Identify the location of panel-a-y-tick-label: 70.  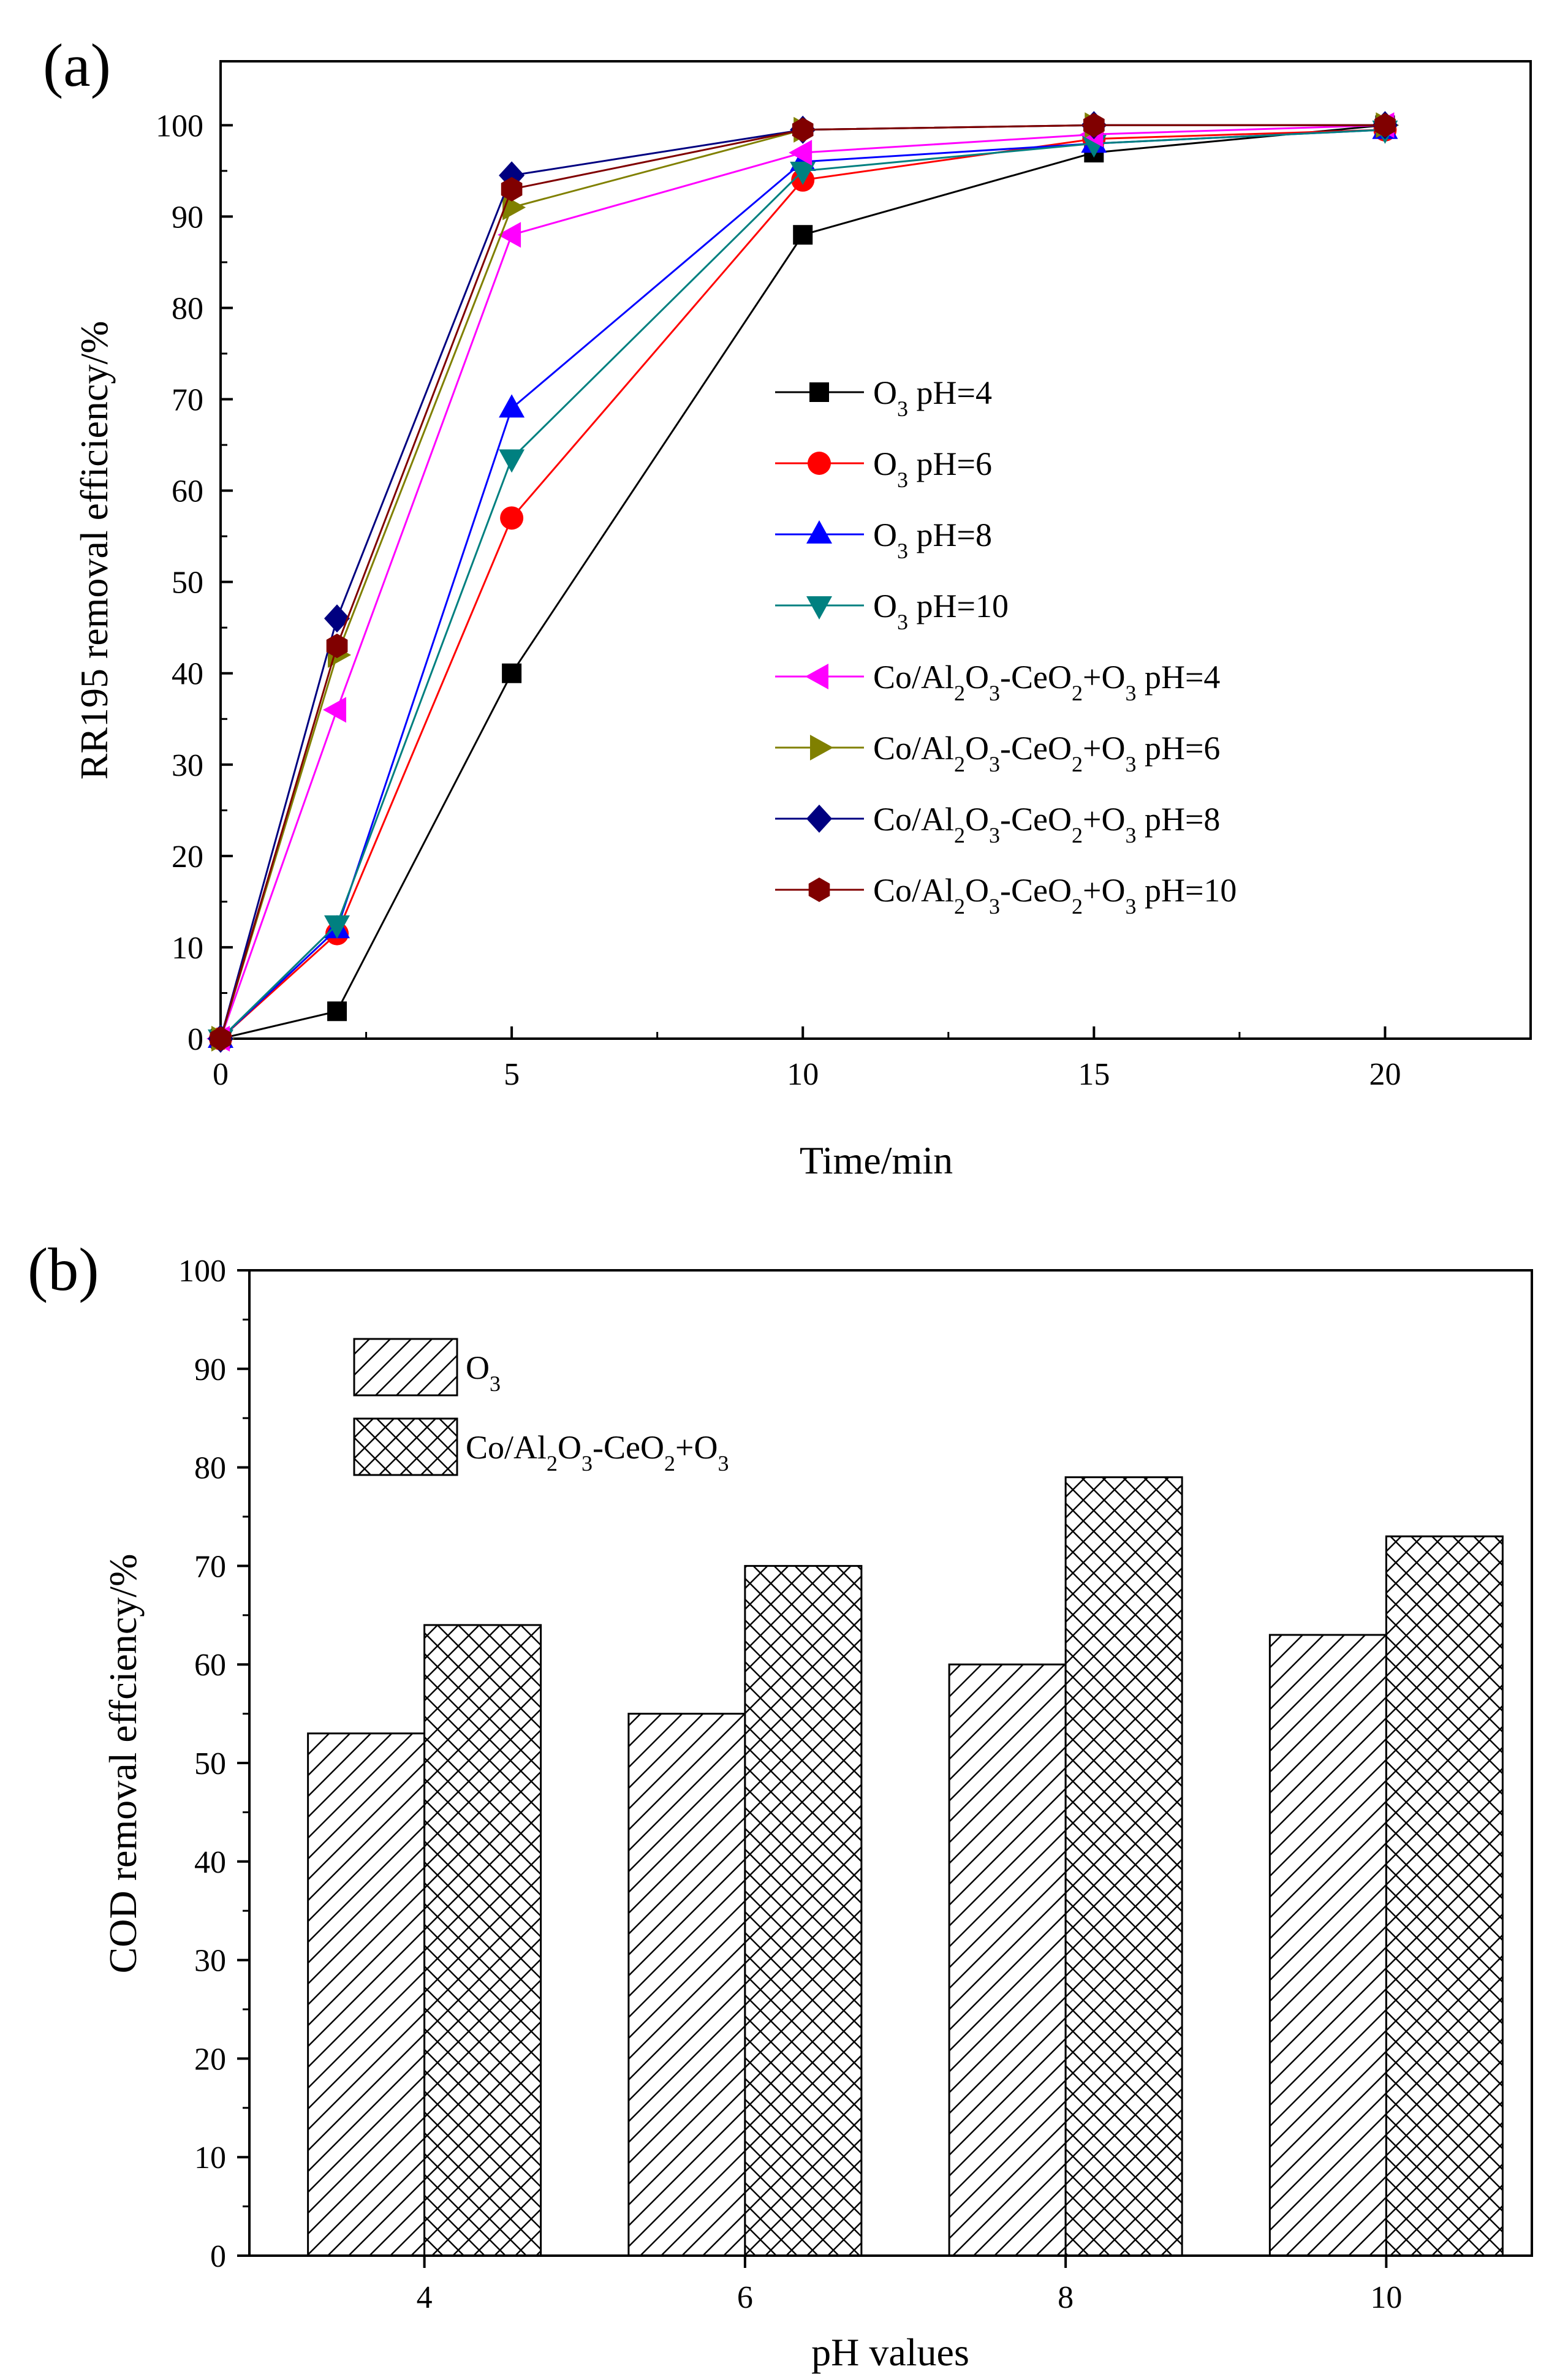
(187, 400).